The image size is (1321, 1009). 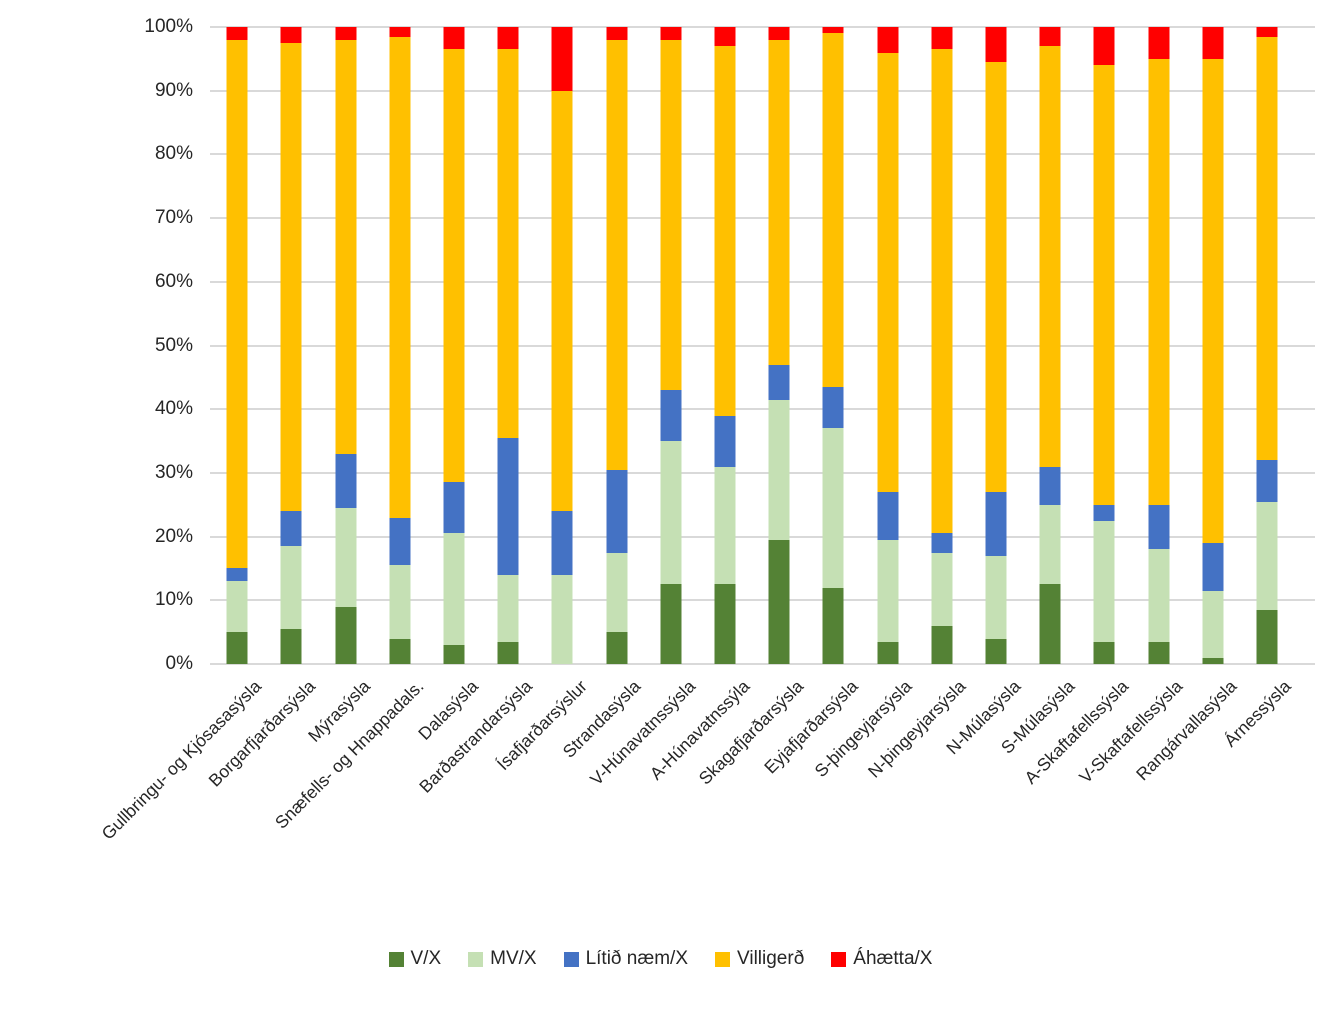 What do you see at coordinates (173, 536) in the screenshot?
I see `y-axis-tick-label: 20%` at bounding box center [173, 536].